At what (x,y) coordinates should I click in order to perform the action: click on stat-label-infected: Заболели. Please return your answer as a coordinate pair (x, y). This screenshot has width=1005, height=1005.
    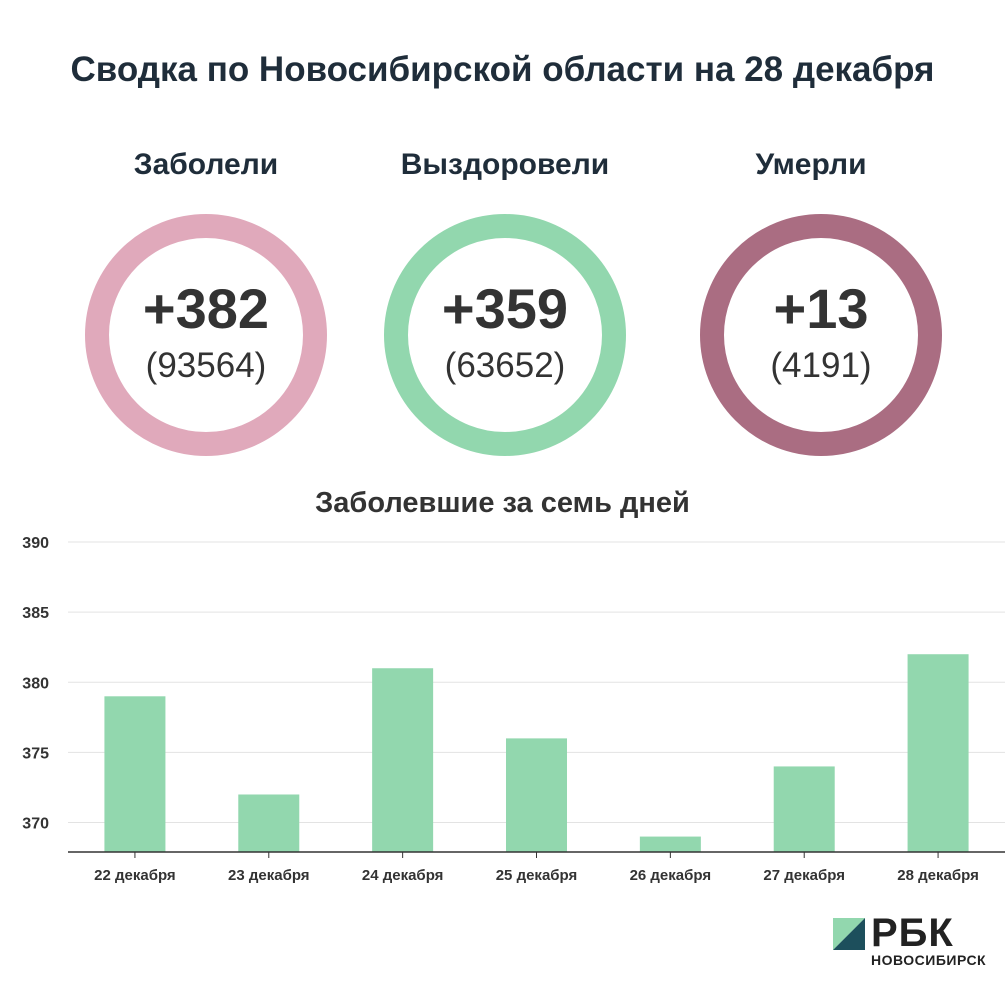
    Looking at the image, I should click on (206, 164).